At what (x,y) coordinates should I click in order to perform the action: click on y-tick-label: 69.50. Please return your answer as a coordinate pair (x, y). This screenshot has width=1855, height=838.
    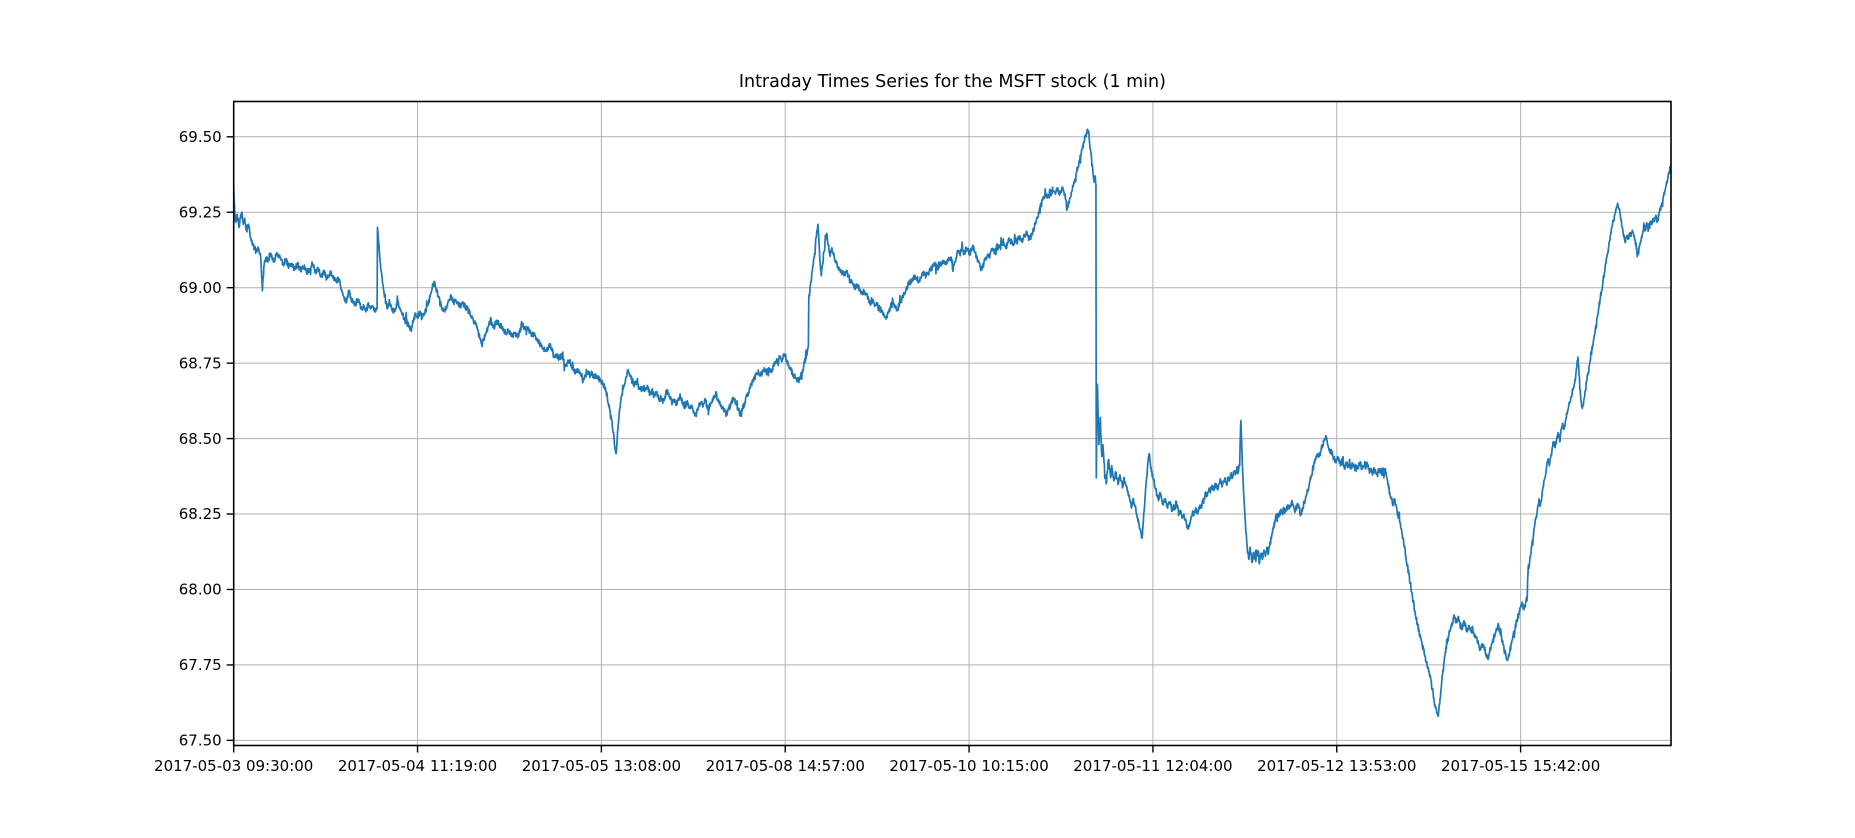
    Looking at the image, I should click on (200, 137).